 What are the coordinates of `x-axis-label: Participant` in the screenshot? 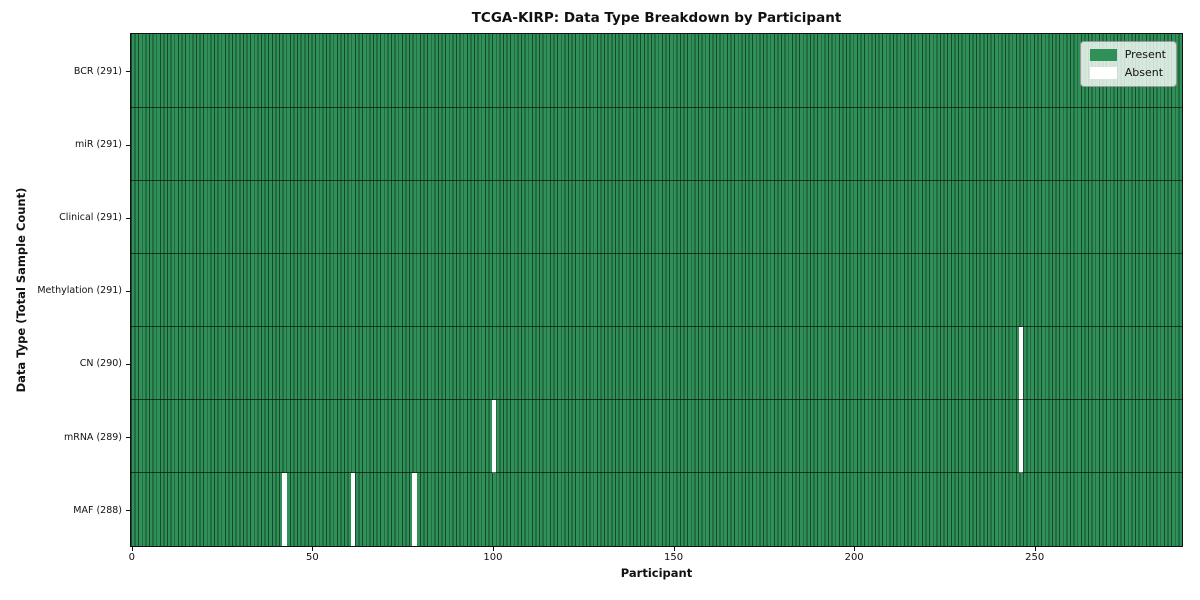 It's located at (656, 573).